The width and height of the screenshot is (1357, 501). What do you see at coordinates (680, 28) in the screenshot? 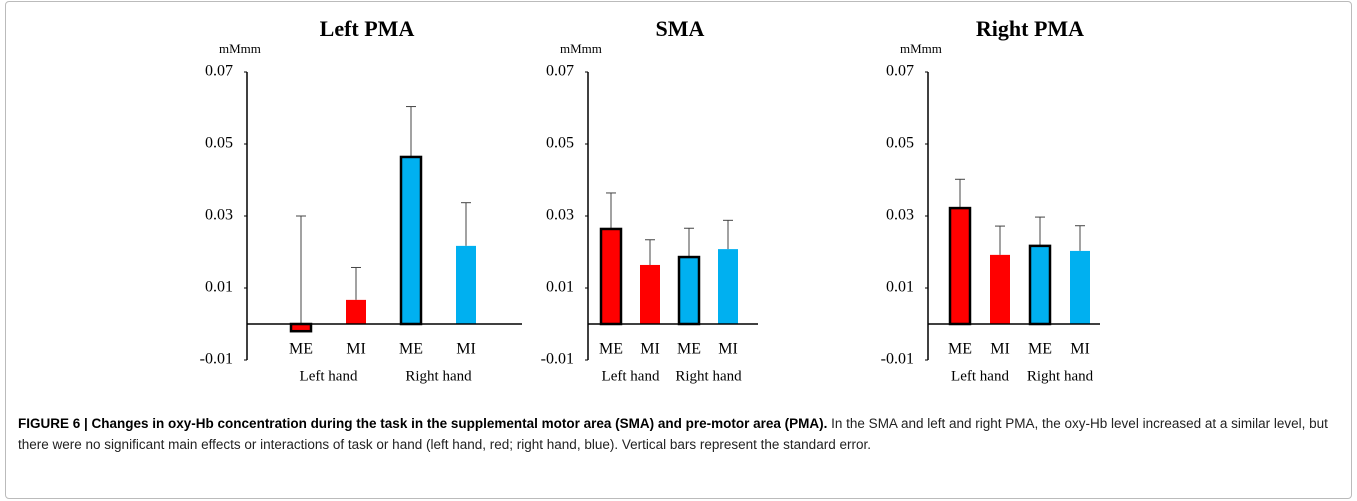
I see `chart-title: SMA` at bounding box center [680, 28].